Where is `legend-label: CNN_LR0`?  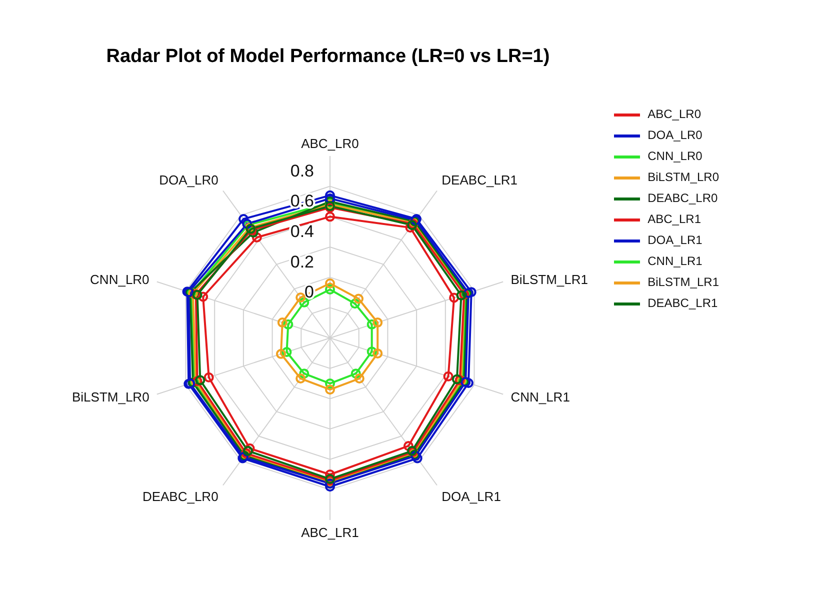 legend-label: CNN_LR0 is located at coordinates (675, 156).